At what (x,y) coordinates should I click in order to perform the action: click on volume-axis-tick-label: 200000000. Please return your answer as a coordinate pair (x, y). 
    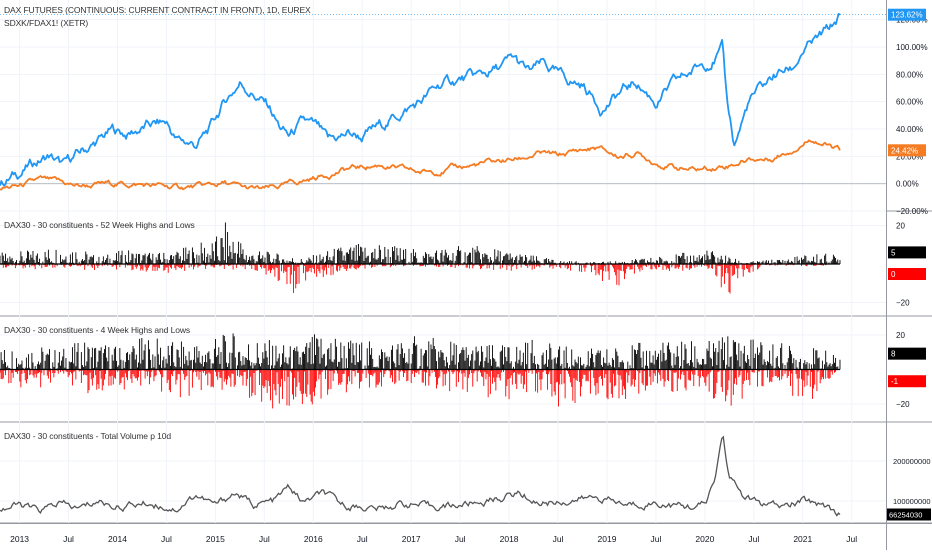
    Looking at the image, I should click on (912, 461).